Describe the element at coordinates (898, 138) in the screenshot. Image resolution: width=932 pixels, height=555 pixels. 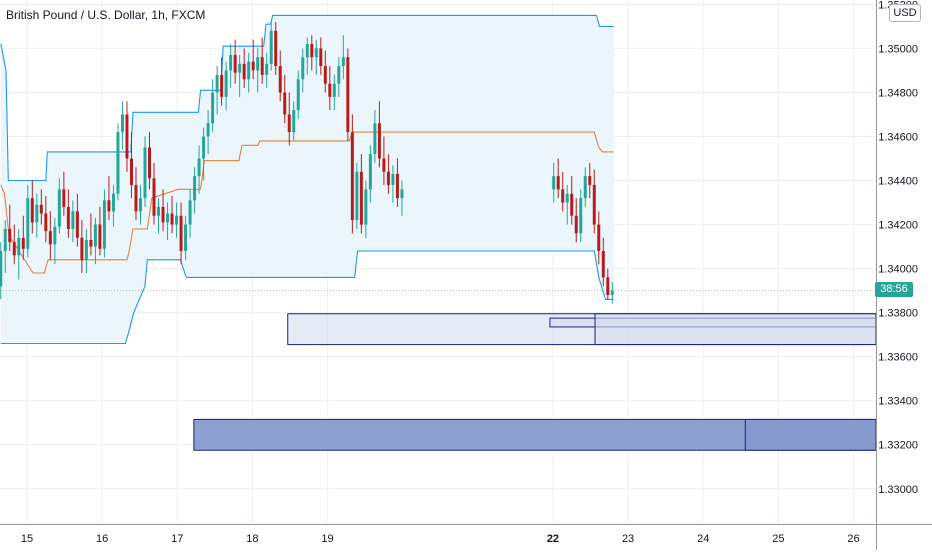
I see `y-tick-label: 1.34600` at that location.